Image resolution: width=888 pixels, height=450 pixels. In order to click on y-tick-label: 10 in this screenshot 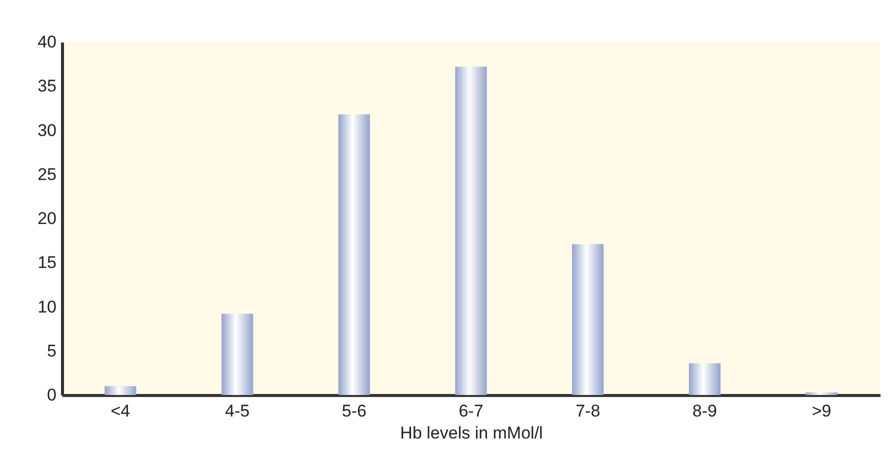, I will do `click(47, 306)`.